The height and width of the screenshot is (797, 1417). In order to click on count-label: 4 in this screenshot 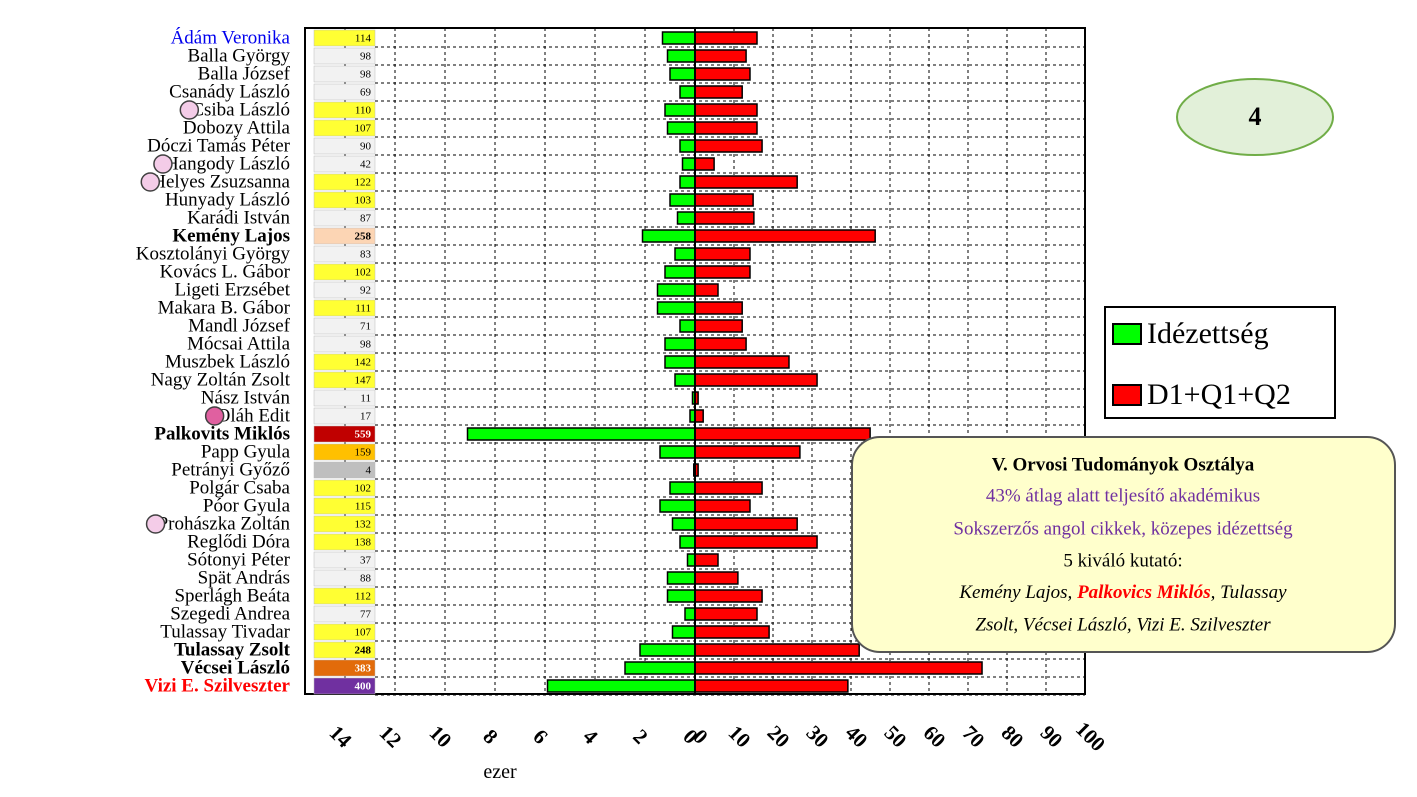, I will do `click(369, 471)`.